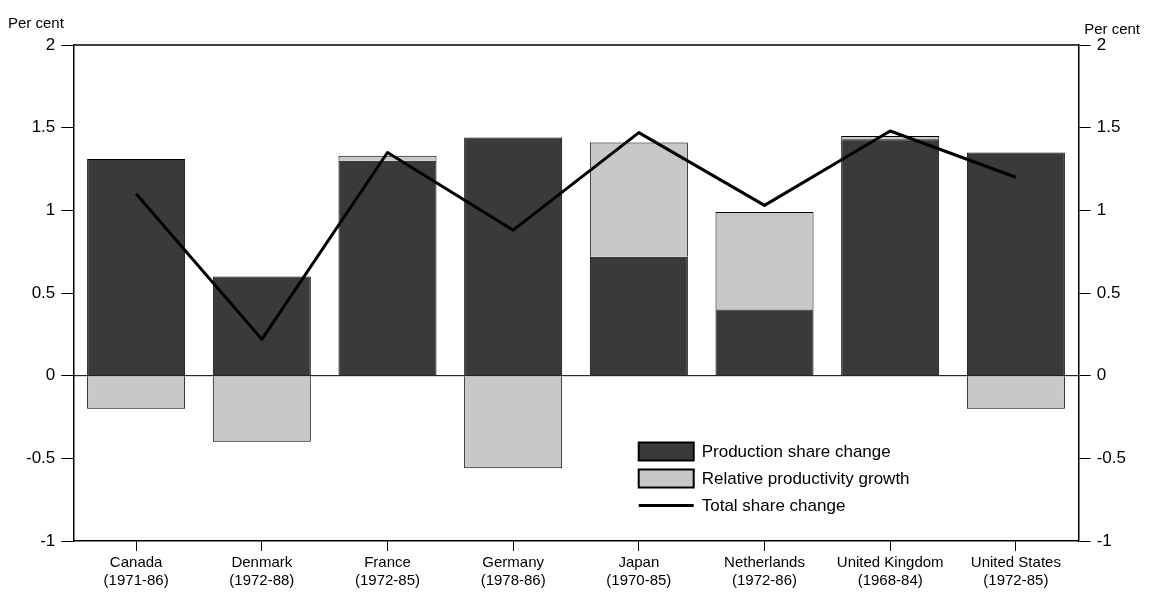 Image resolution: width=1152 pixels, height=603 pixels. Describe the element at coordinates (805, 479) in the screenshot. I see `legend-label: Relative productivity growth` at that location.